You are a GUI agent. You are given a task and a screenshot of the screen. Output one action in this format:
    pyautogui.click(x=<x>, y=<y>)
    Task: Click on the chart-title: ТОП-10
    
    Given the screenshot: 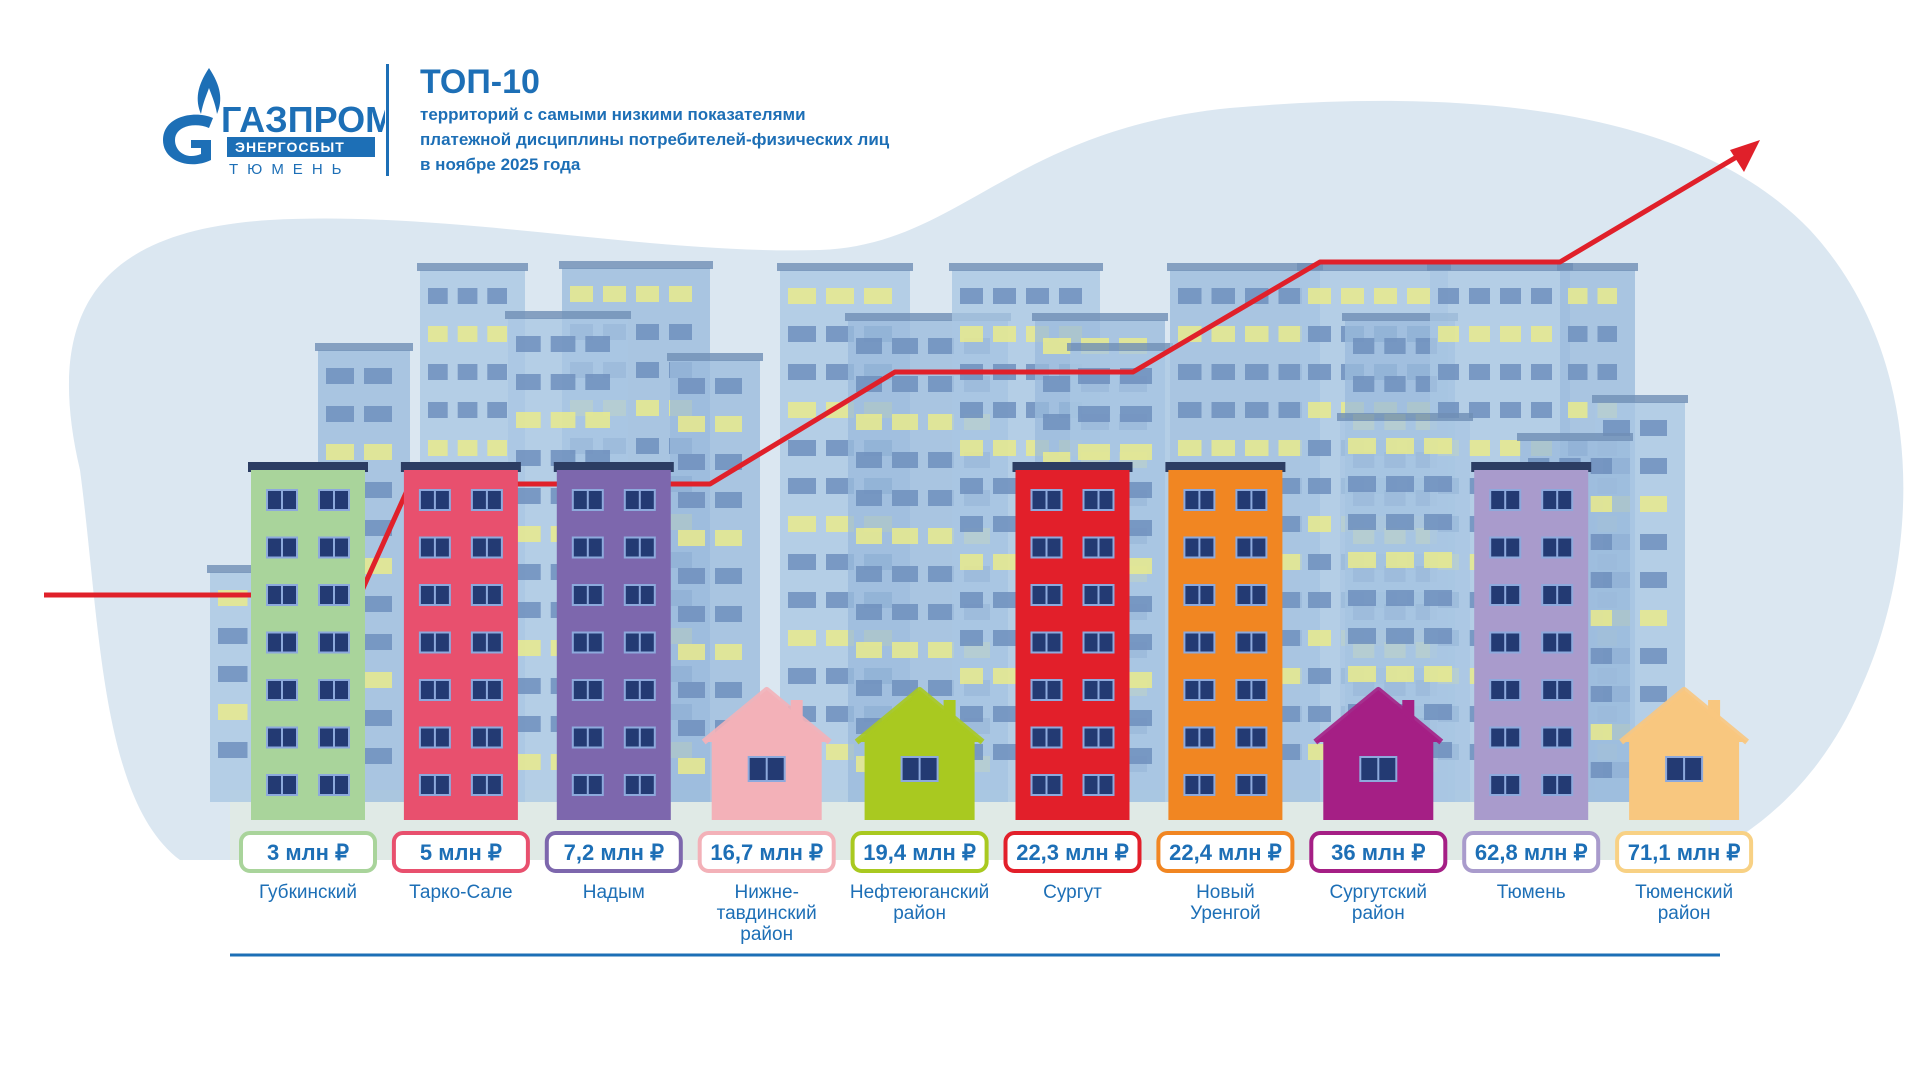 What is the action you would take?
    pyautogui.click(x=480, y=82)
    